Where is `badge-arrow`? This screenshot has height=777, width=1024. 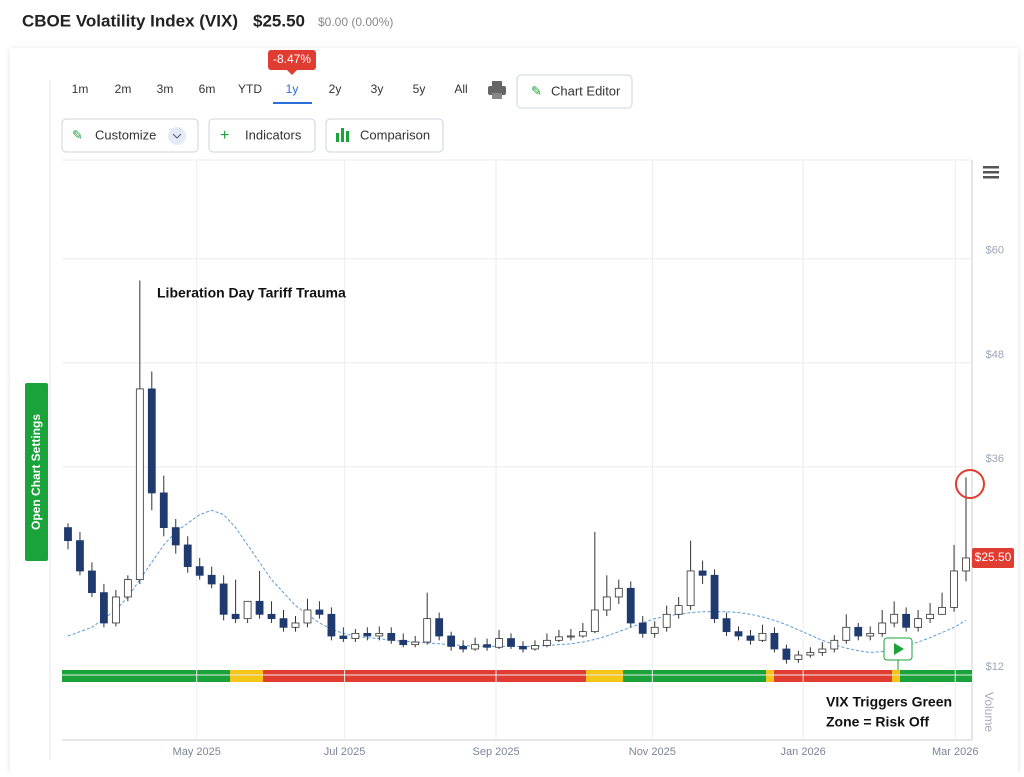 badge-arrow is located at coordinates (292, 72).